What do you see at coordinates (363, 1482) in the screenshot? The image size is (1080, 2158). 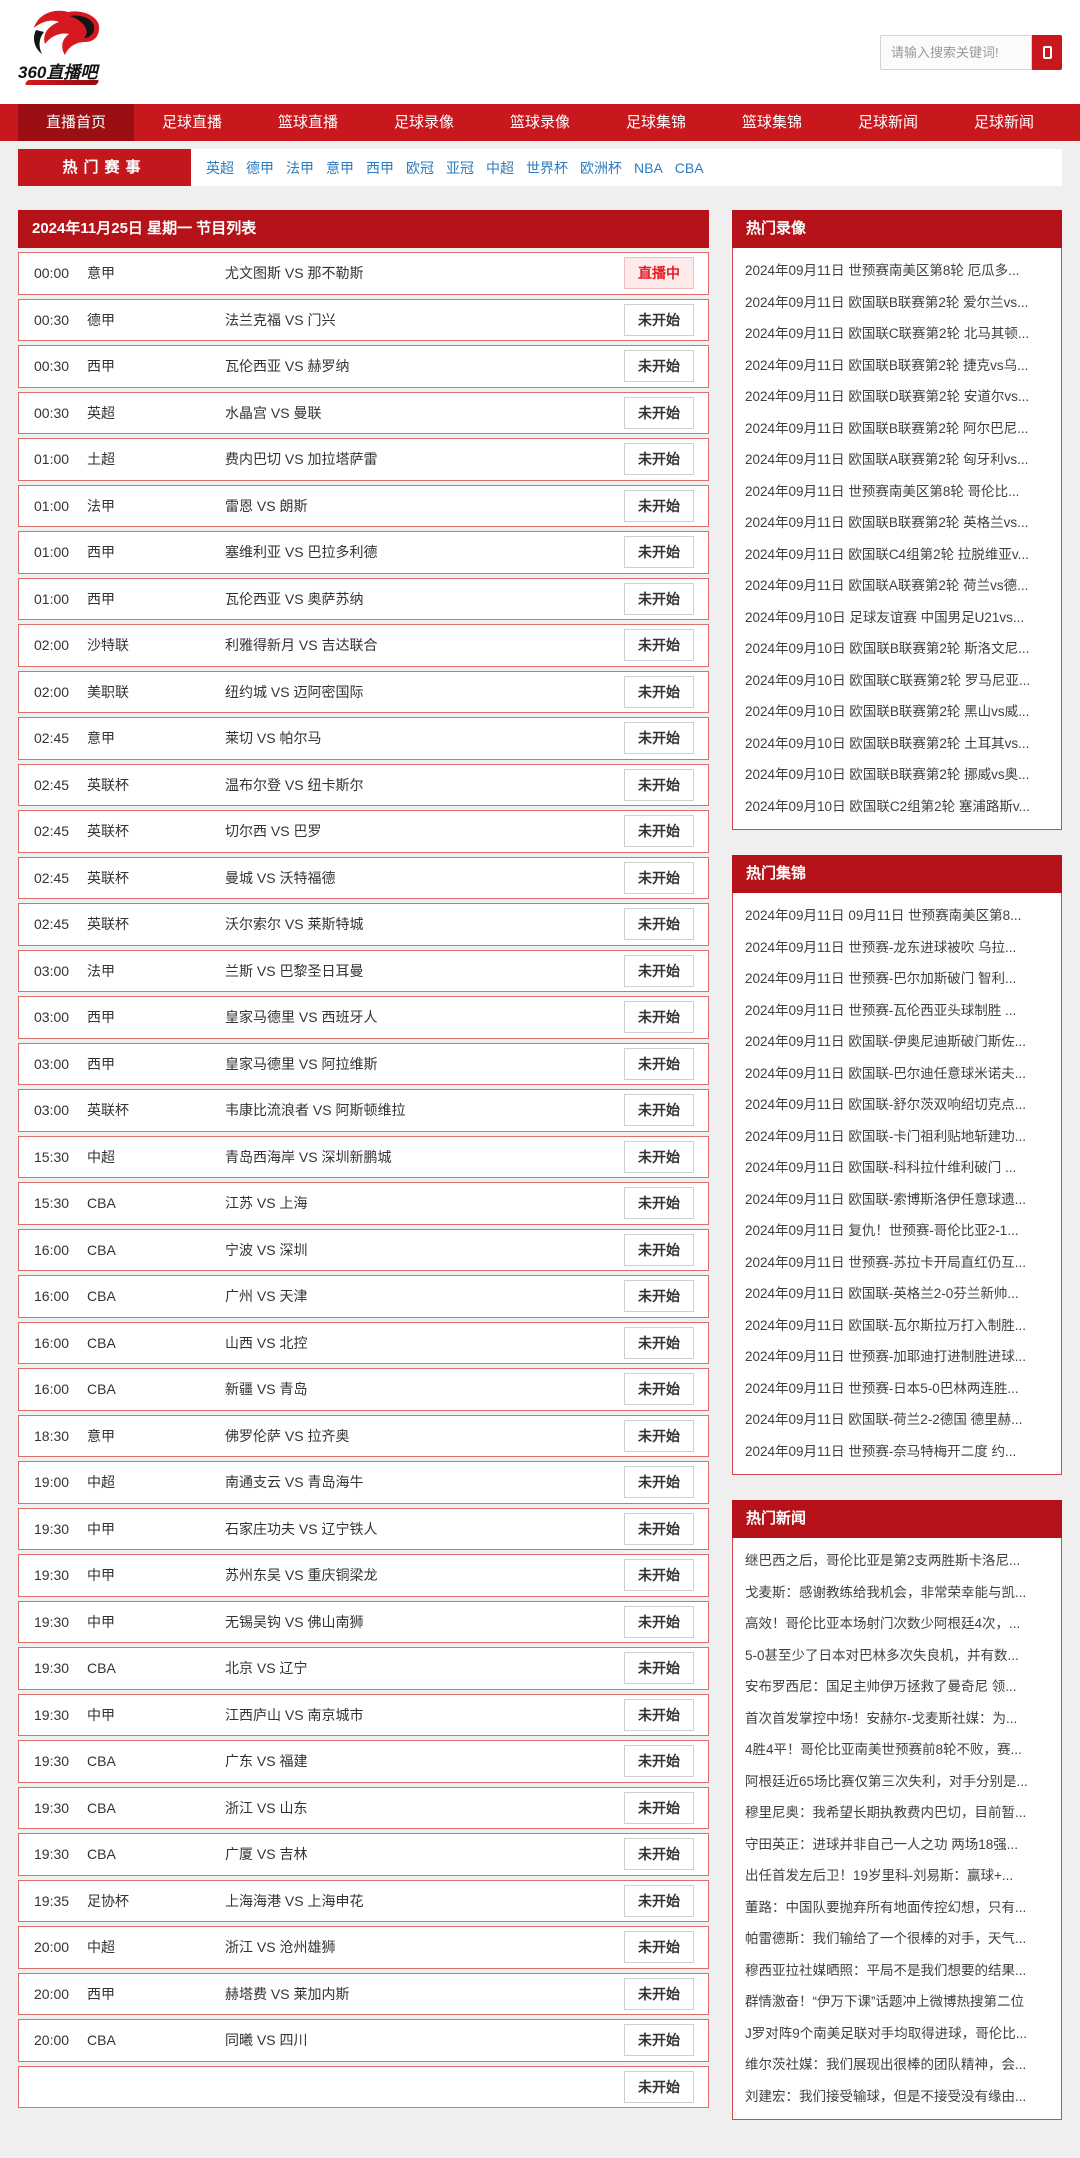 I see `table-row: 19:00 中超 南通支云 VS 青岛海牛 未开始` at bounding box center [363, 1482].